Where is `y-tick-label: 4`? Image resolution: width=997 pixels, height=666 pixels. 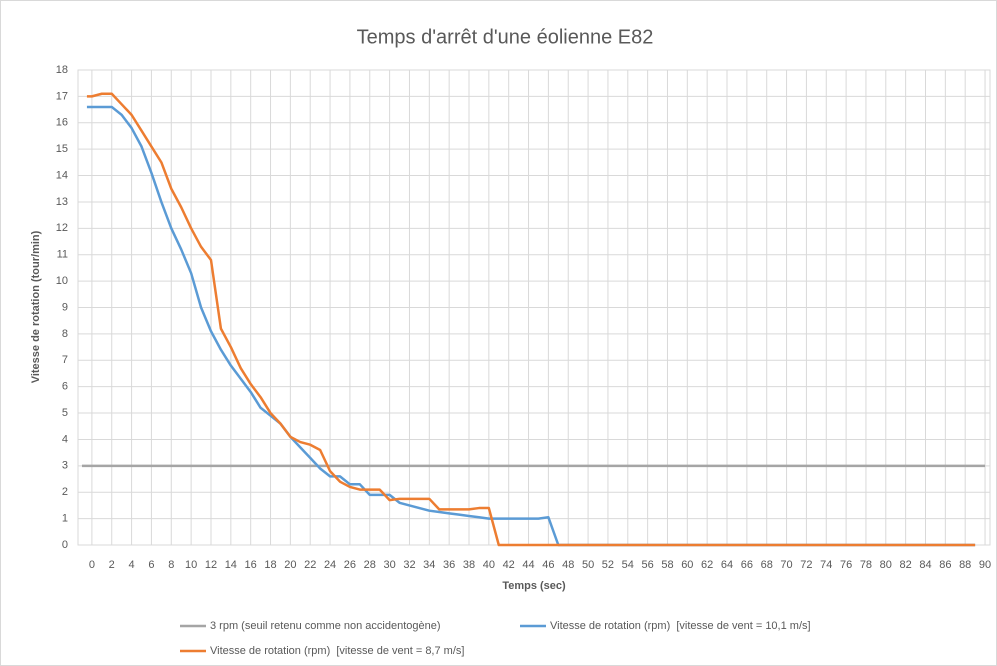
y-tick-label: 4 is located at coordinates (65, 439).